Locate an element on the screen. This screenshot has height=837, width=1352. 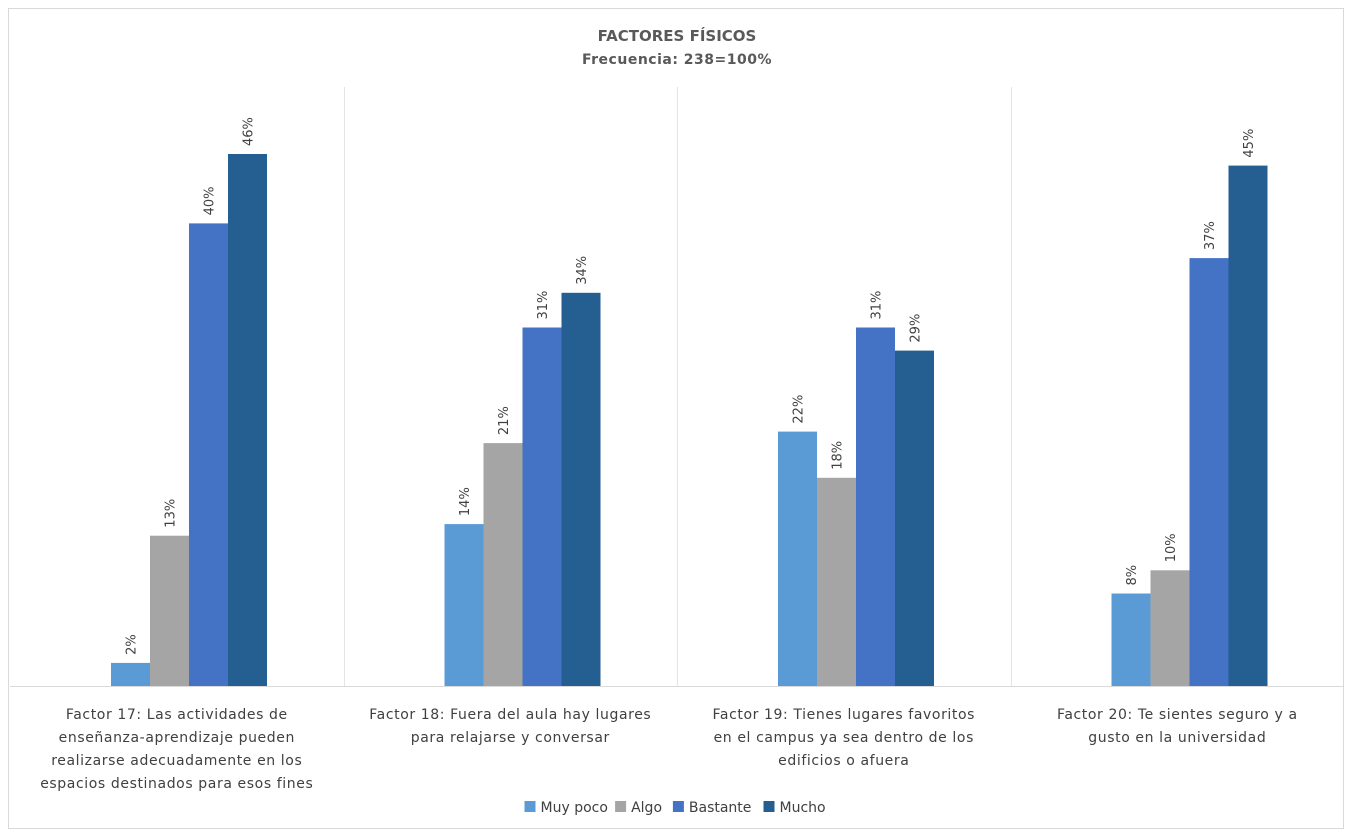
data-label: 34% is located at coordinates (582, 270).